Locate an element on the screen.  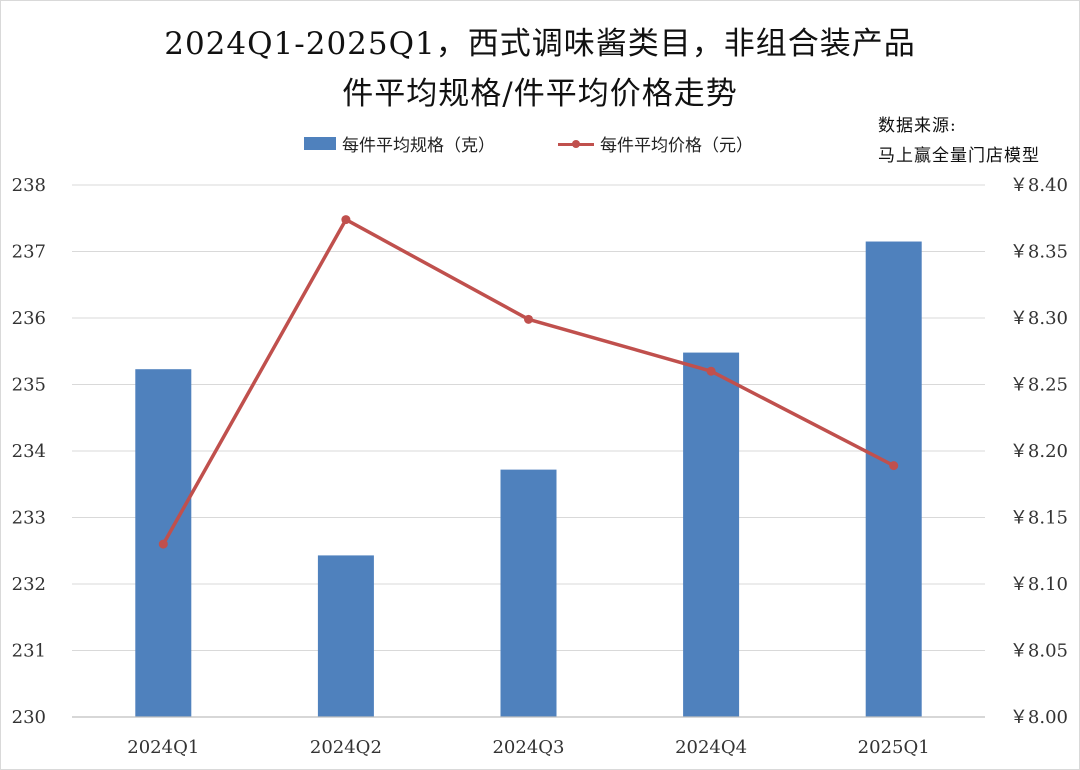
chart-title-line1: 2024Q1-2025Q1，西式调味酱类目，非组合装产品 is located at coordinates (540, 44).